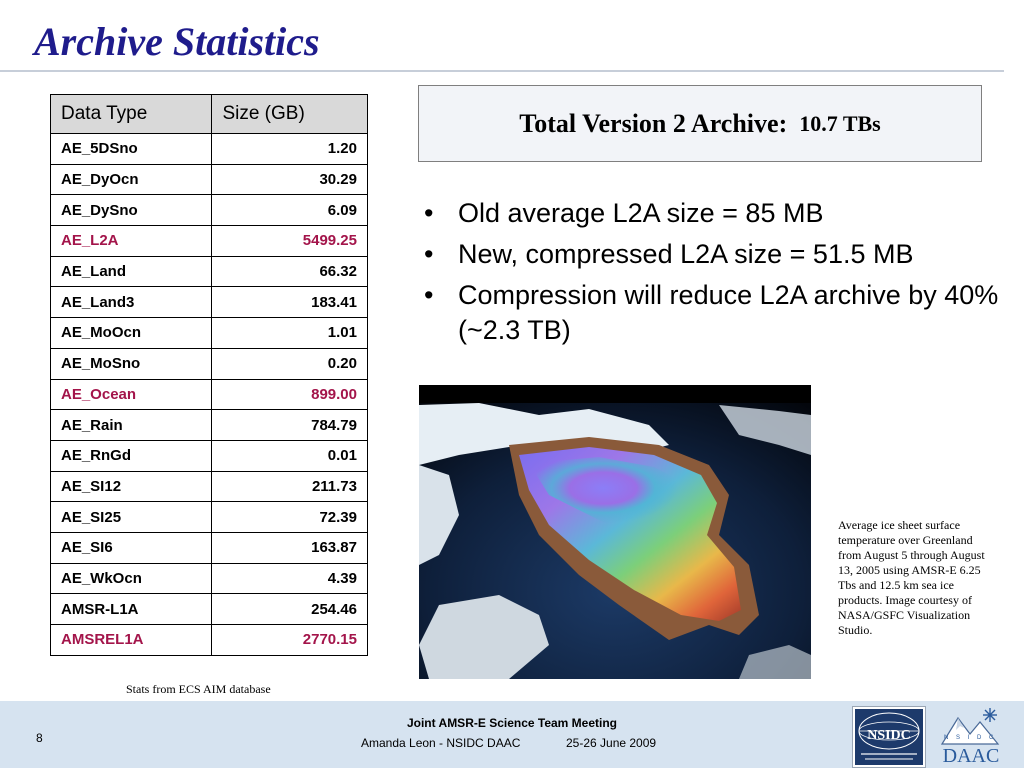  I want to click on title-divider, so click(502, 71).